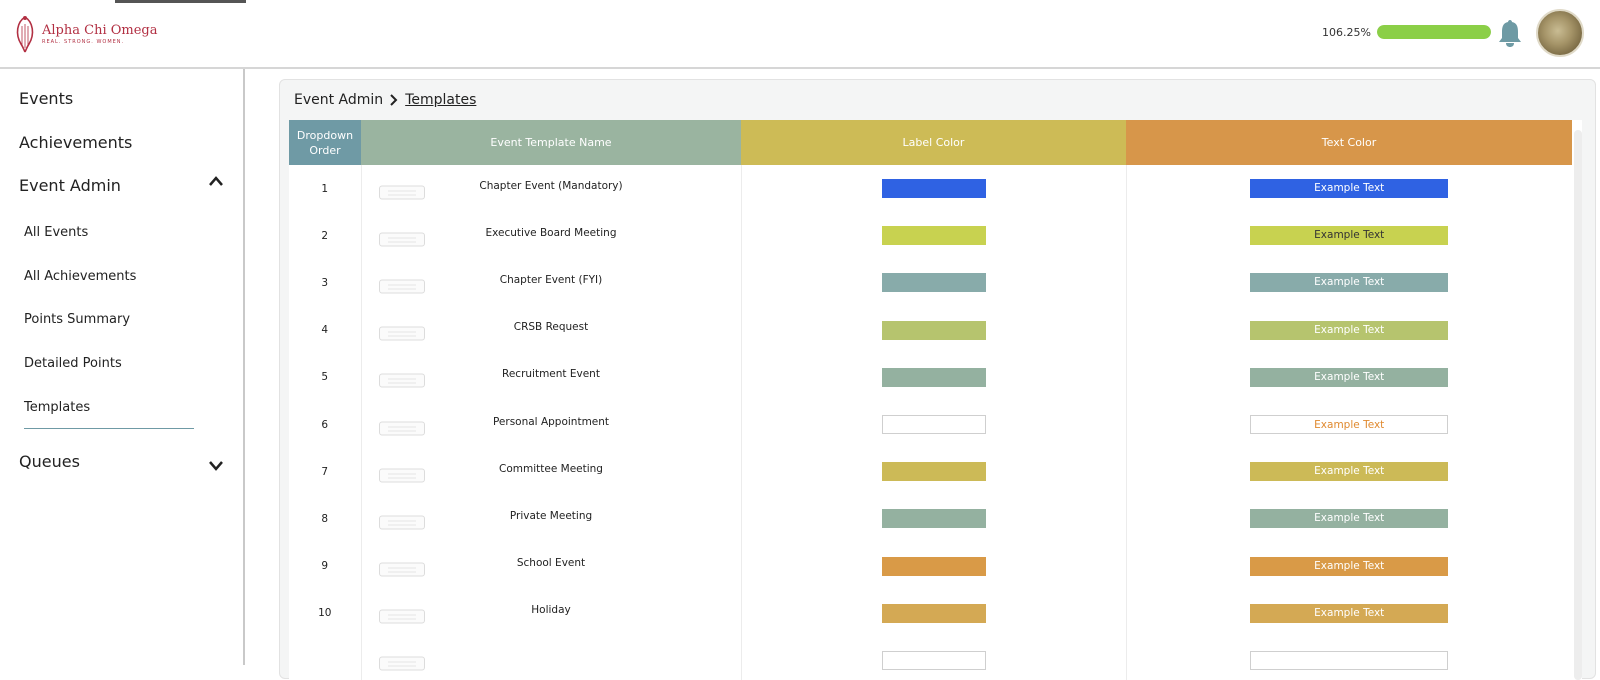 This screenshot has width=1600, height=680. What do you see at coordinates (70, 185) in the screenshot?
I see `sidebar-item-event-admin: Event Admin` at bounding box center [70, 185].